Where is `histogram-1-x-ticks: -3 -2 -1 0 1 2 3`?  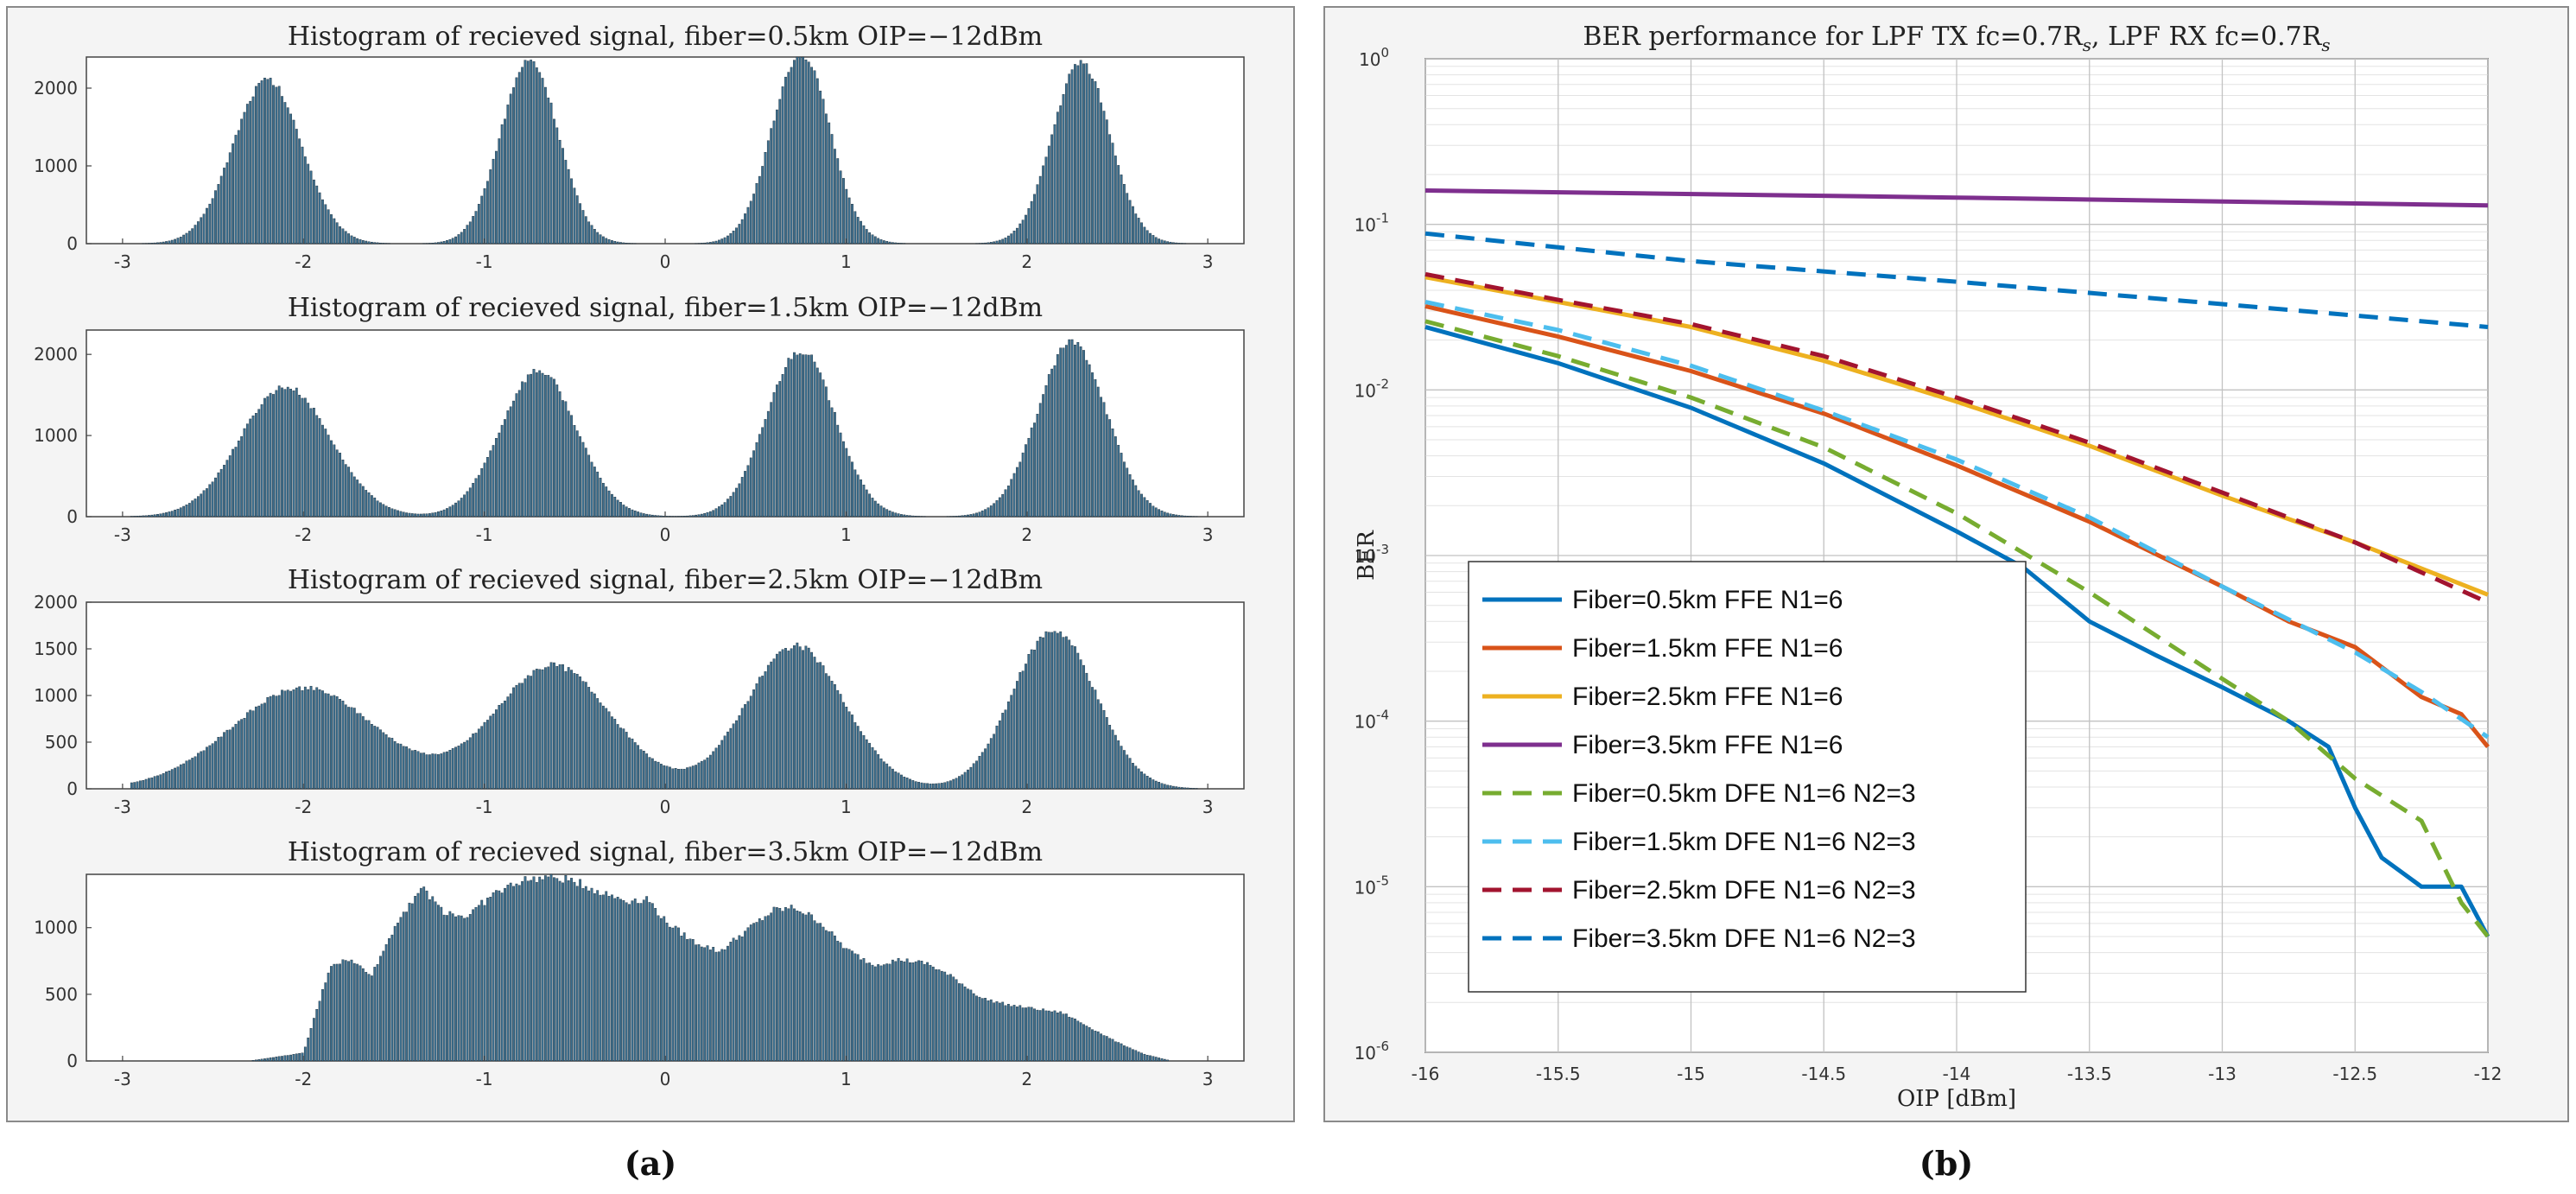 histogram-1-x-ticks: -3 -2 -1 0 1 2 3 is located at coordinates (663, 255).